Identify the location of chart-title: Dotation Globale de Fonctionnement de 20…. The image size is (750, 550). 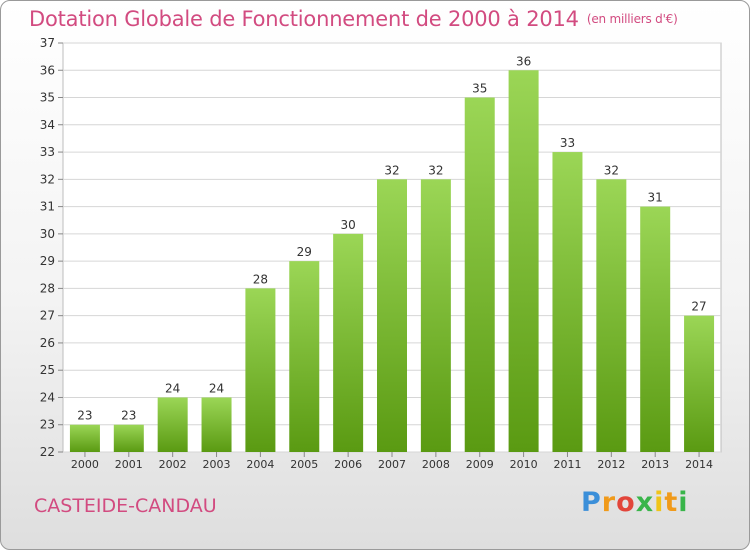
(353, 19).